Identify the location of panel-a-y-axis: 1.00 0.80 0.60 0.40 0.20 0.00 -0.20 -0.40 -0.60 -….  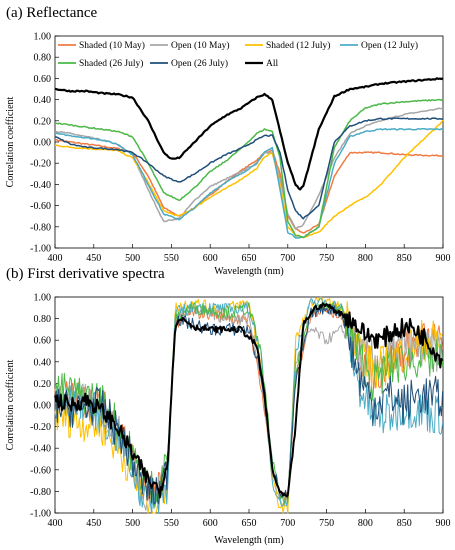
(44, 143).